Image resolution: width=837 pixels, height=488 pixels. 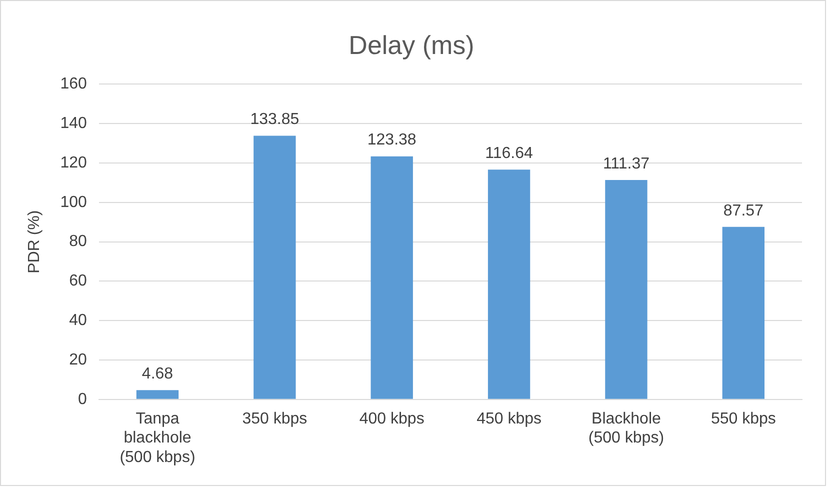 What do you see at coordinates (275, 119) in the screenshot?
I see `data-label: 133.85` at bounding box center [275, 119].